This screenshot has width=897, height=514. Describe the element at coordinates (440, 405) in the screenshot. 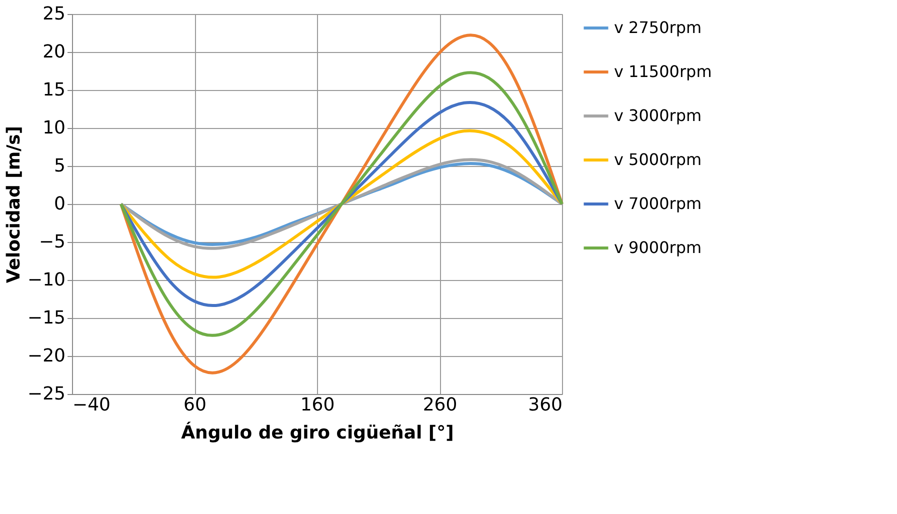

I see `x-tick-label: 260` at that location.